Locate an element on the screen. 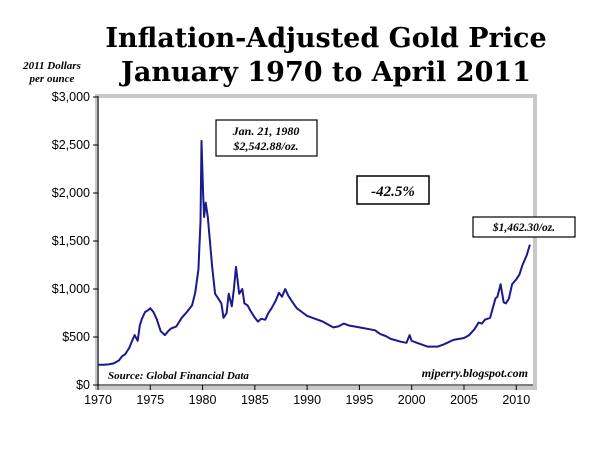 The width and height of the screenshot is (599, 449). x-tick-label: 1970 is located at coordinates (98, 400).